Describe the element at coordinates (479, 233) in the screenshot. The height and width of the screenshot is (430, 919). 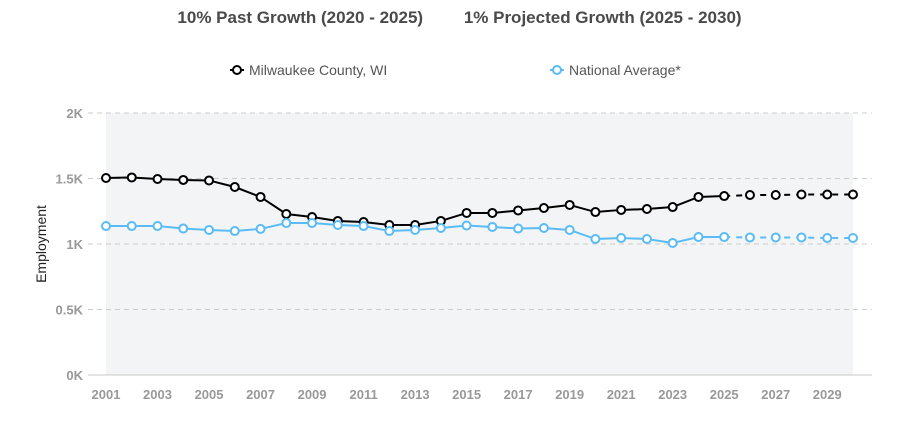
I see `series-national` at that location.